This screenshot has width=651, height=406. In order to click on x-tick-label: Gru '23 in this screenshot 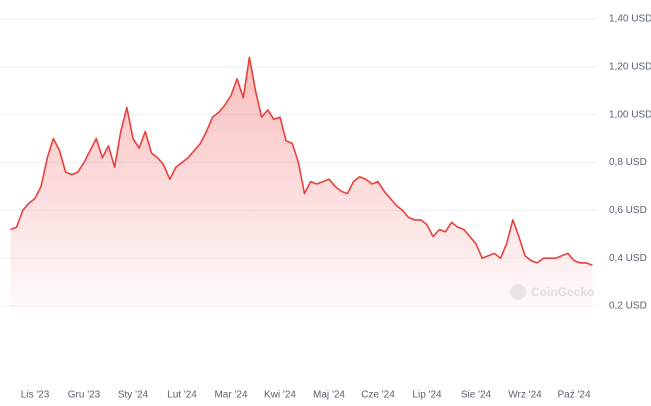, I will do `click(84, 395)`.